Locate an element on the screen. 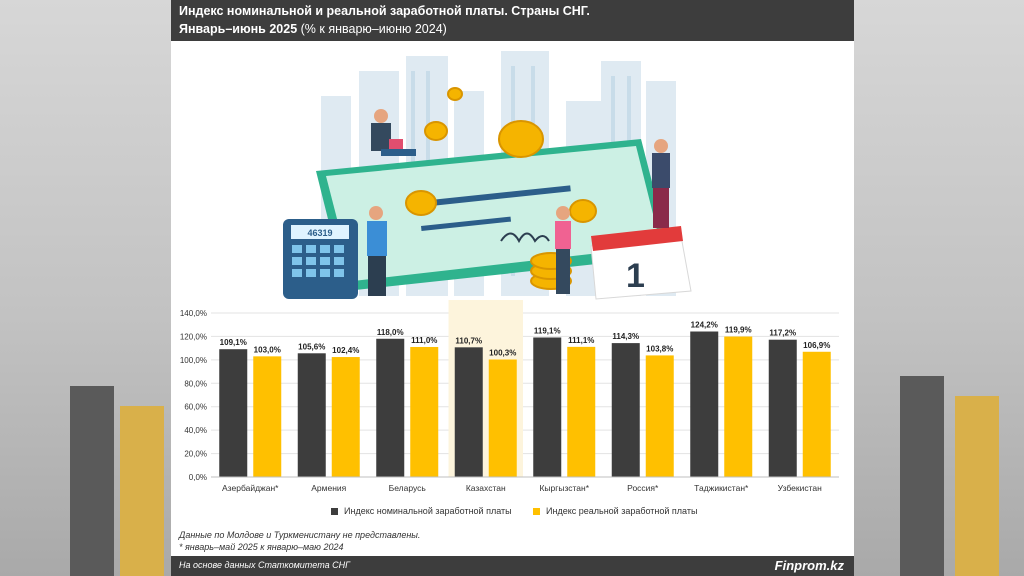 Image resolution: width=1024 pixels, height=576 pixels. y-tick-label: 80,0% is located at coordinates (195, 383).